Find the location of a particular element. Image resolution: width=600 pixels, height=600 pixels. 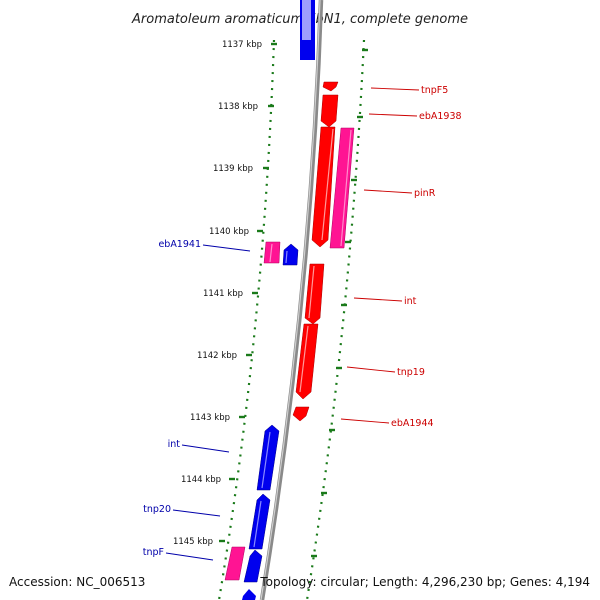

gene-ebA1941 is located at coordinates (290, 254).